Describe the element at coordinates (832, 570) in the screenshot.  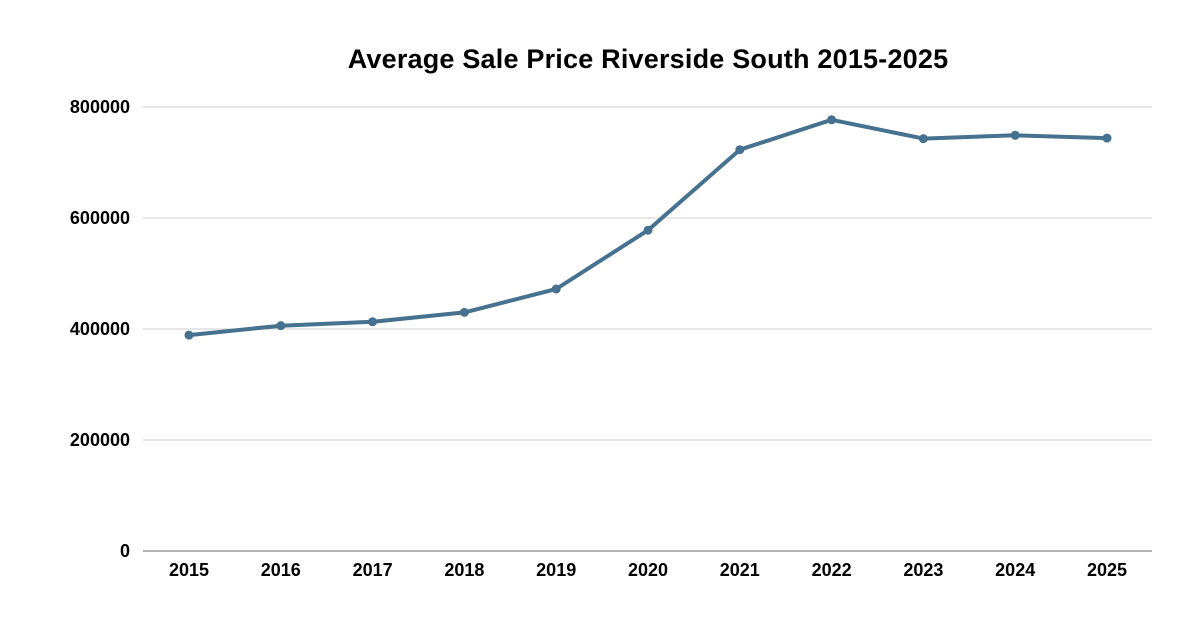
I see `x-tick-label: 2022` at that location.